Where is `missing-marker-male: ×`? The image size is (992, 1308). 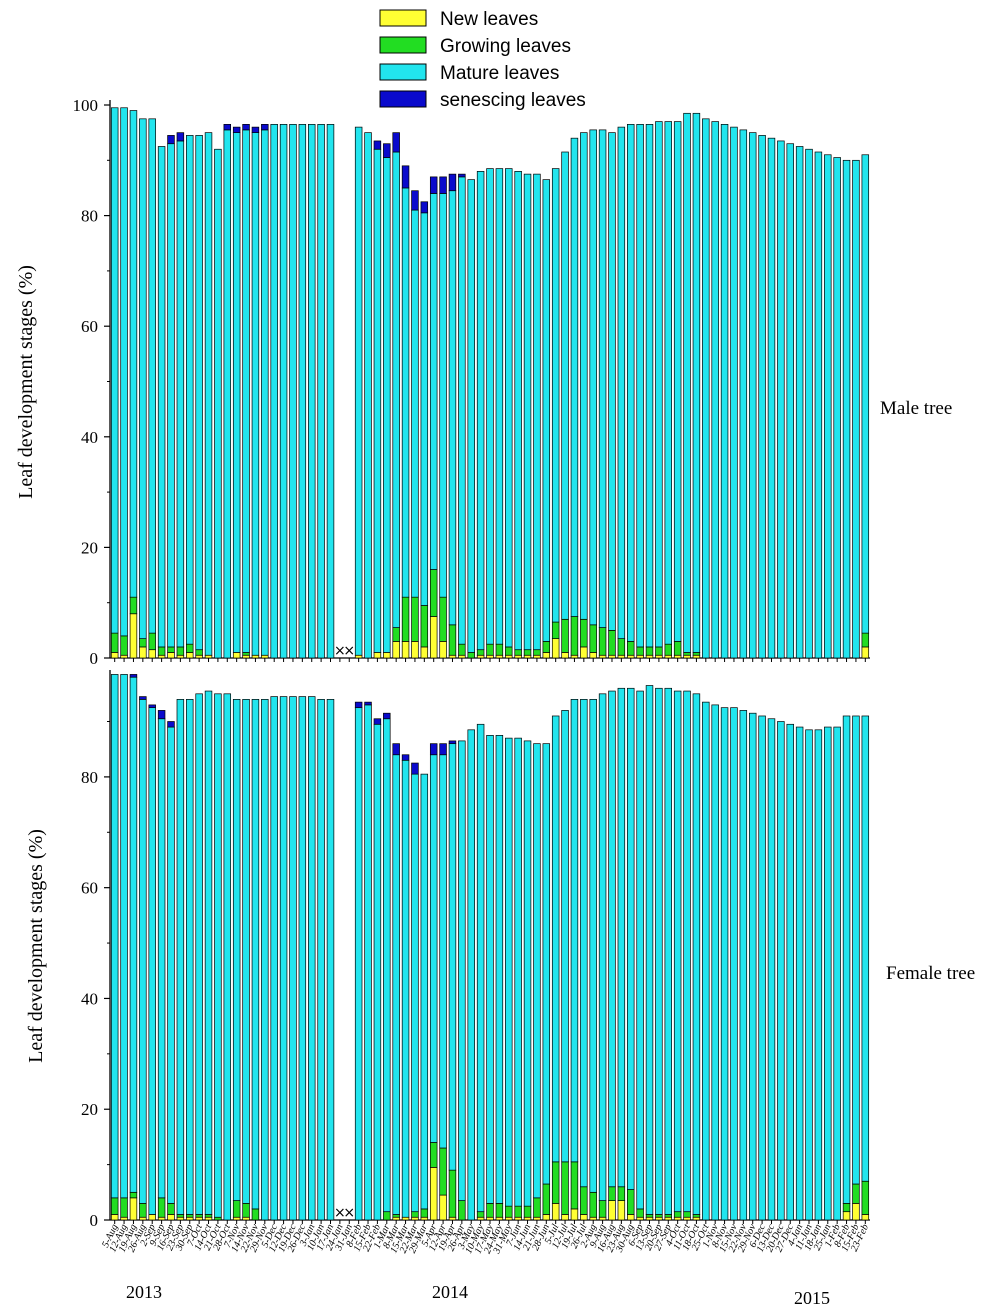
missing-marker-male: × is located at coordinates (349, 651).